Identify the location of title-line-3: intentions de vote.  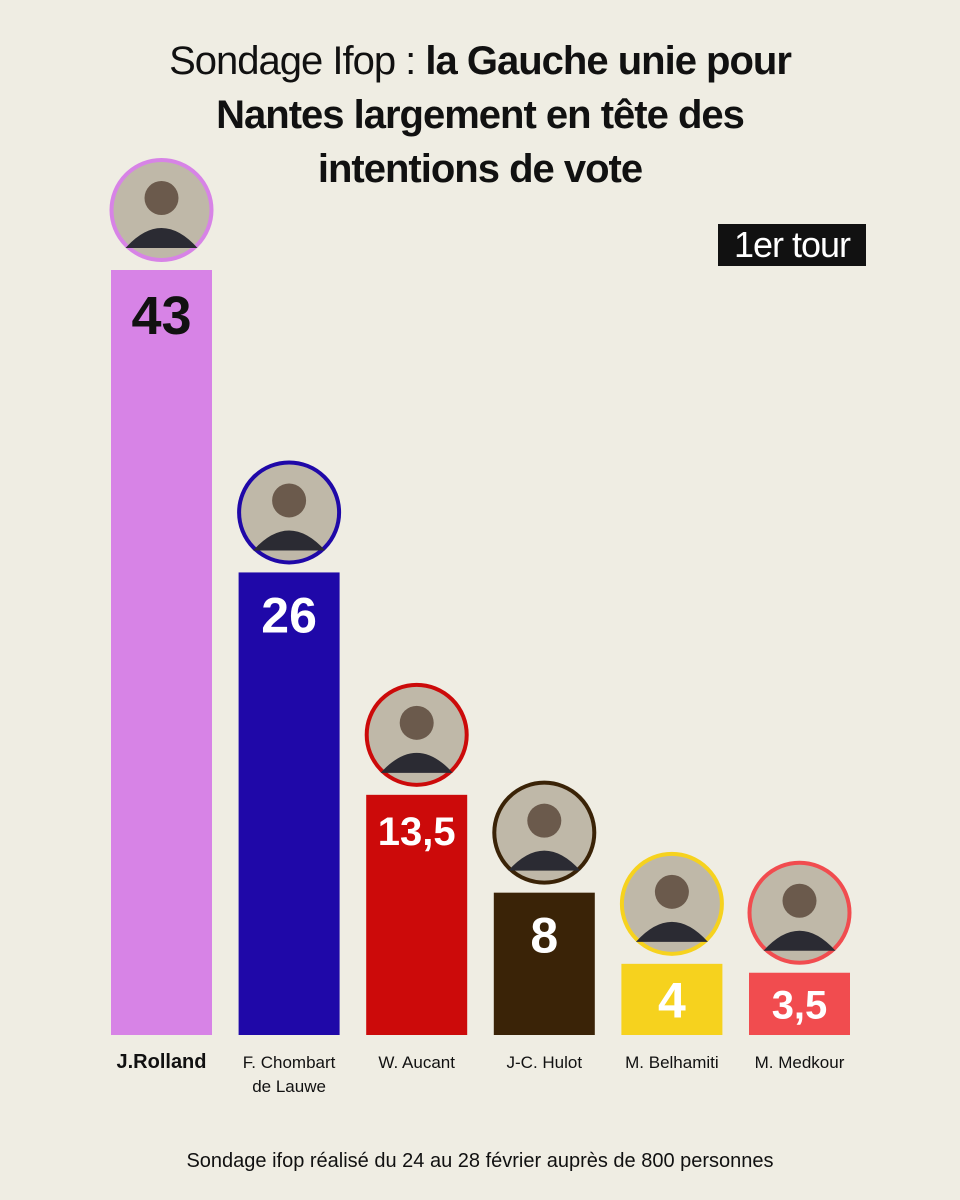
(480, 169).